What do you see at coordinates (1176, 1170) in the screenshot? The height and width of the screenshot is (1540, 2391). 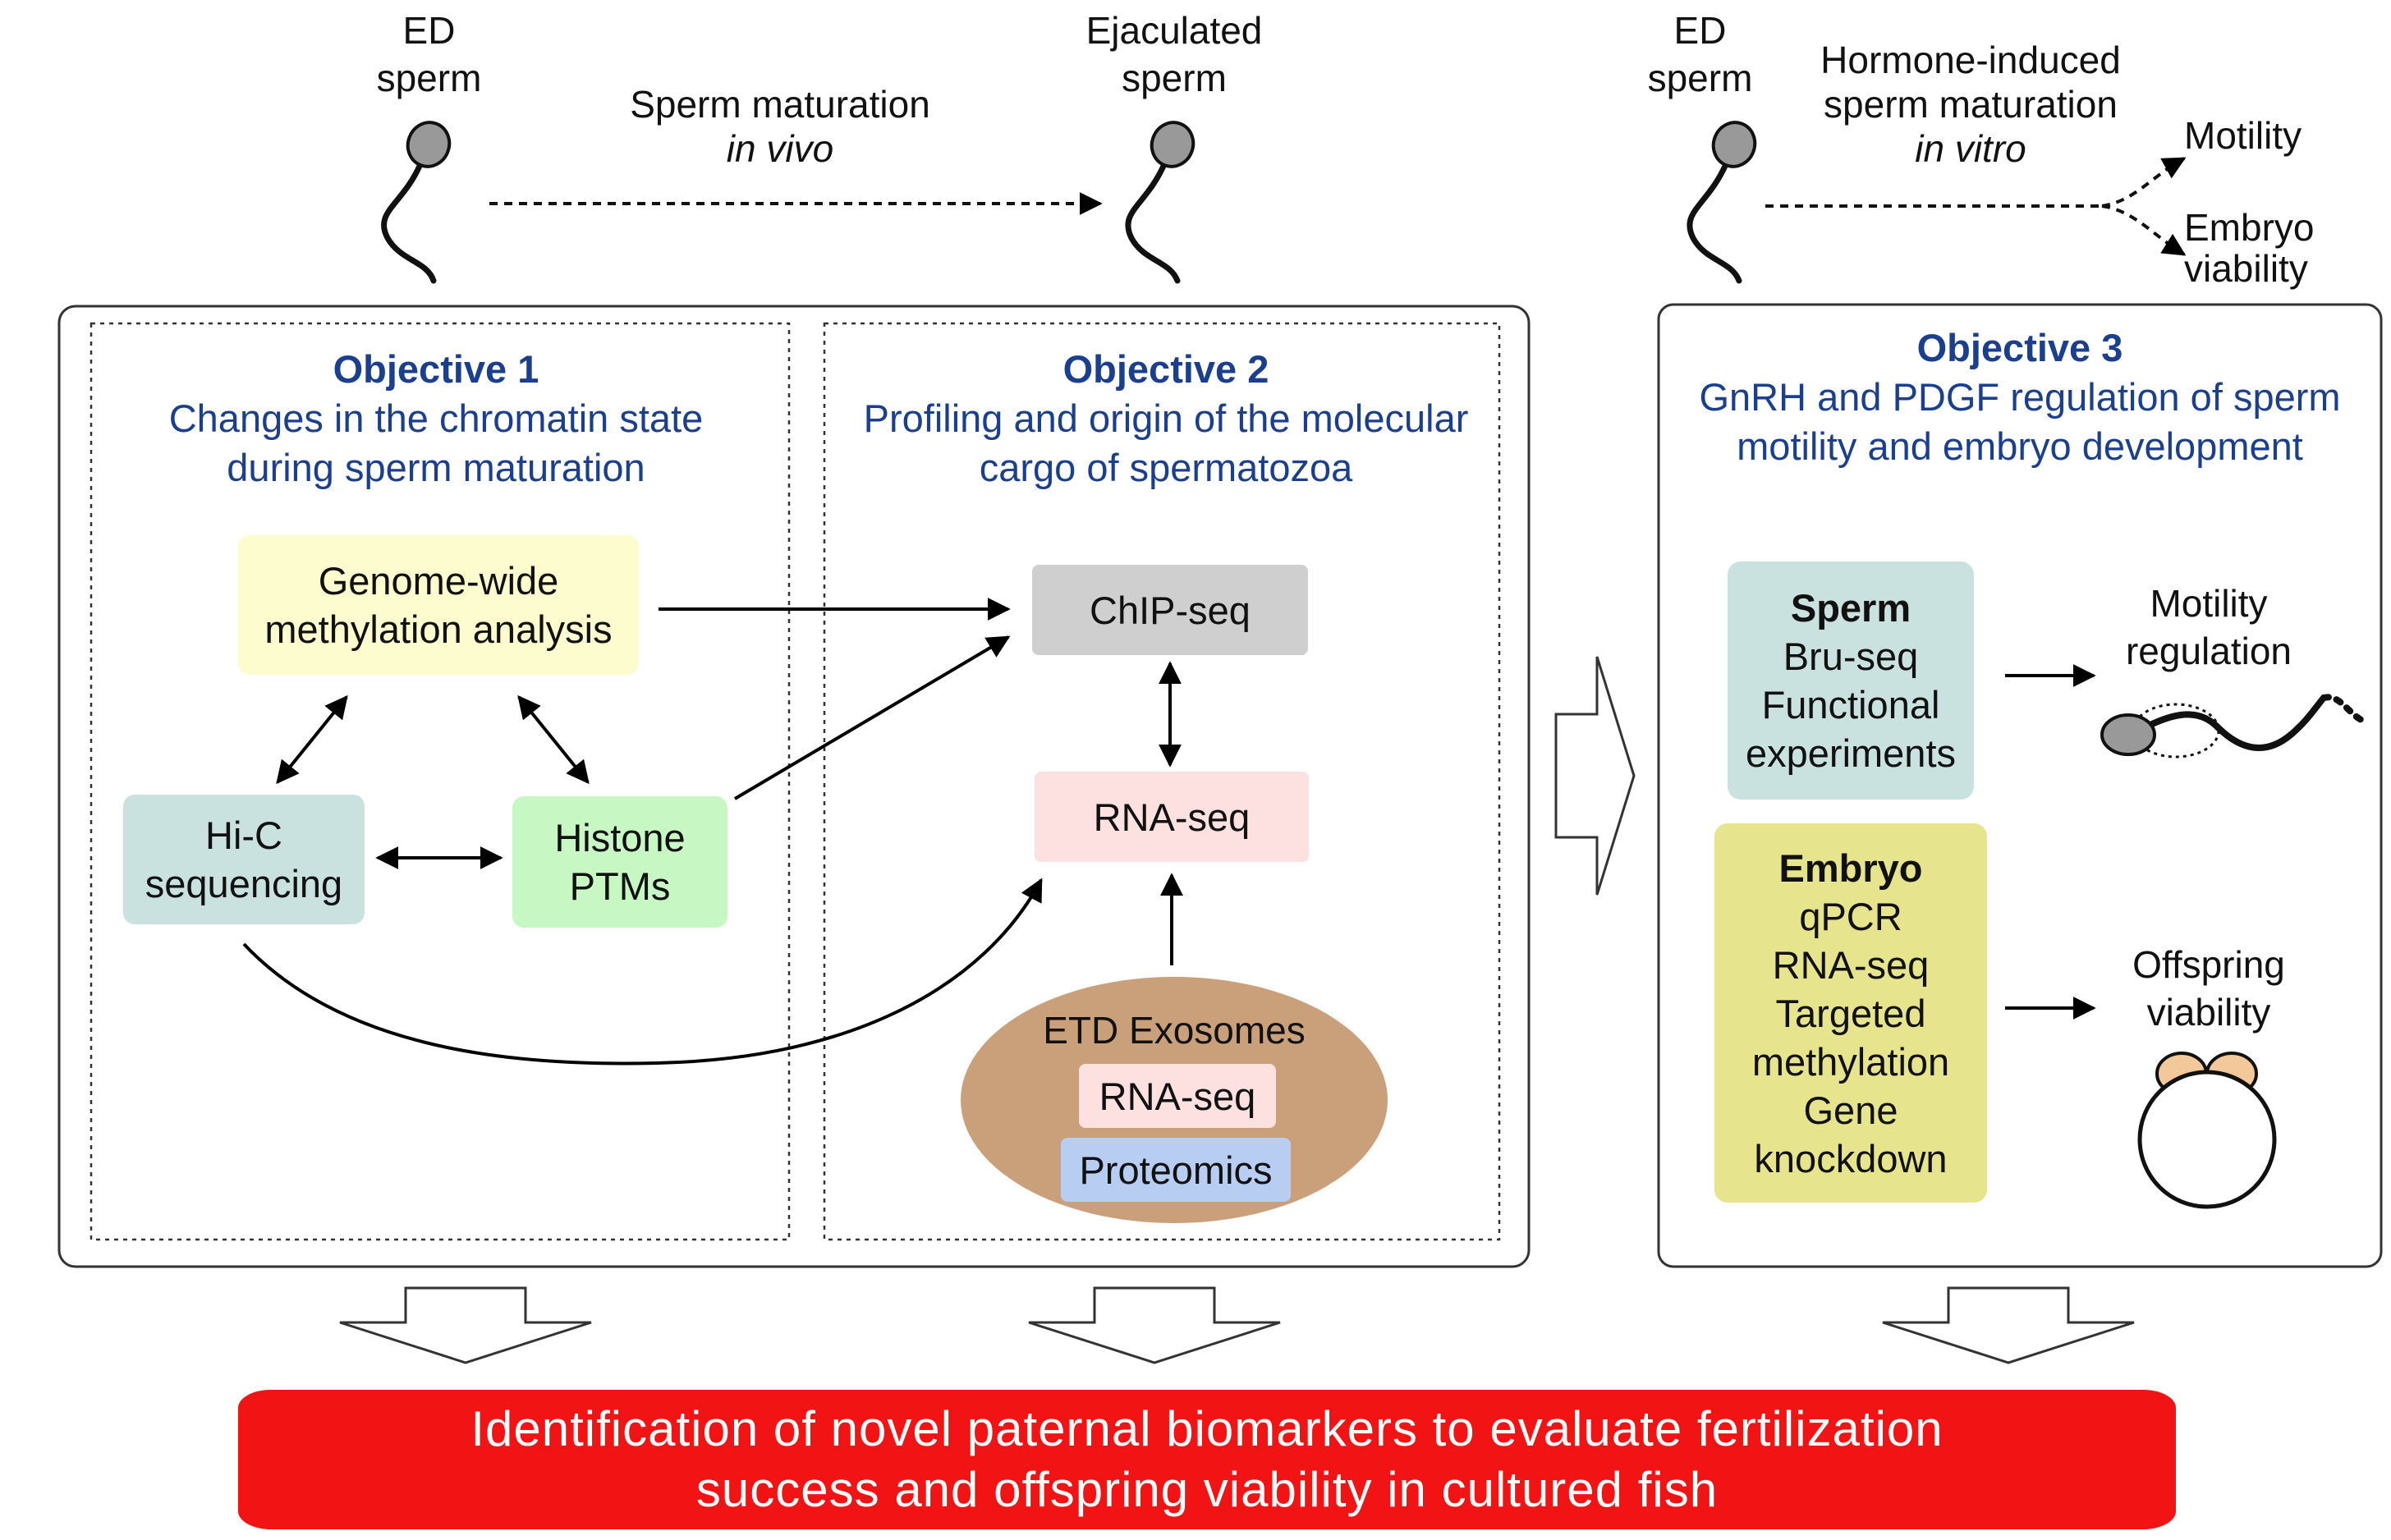 I see `proteomics-box: Proteomics` at bounding box center [1176, 1170].